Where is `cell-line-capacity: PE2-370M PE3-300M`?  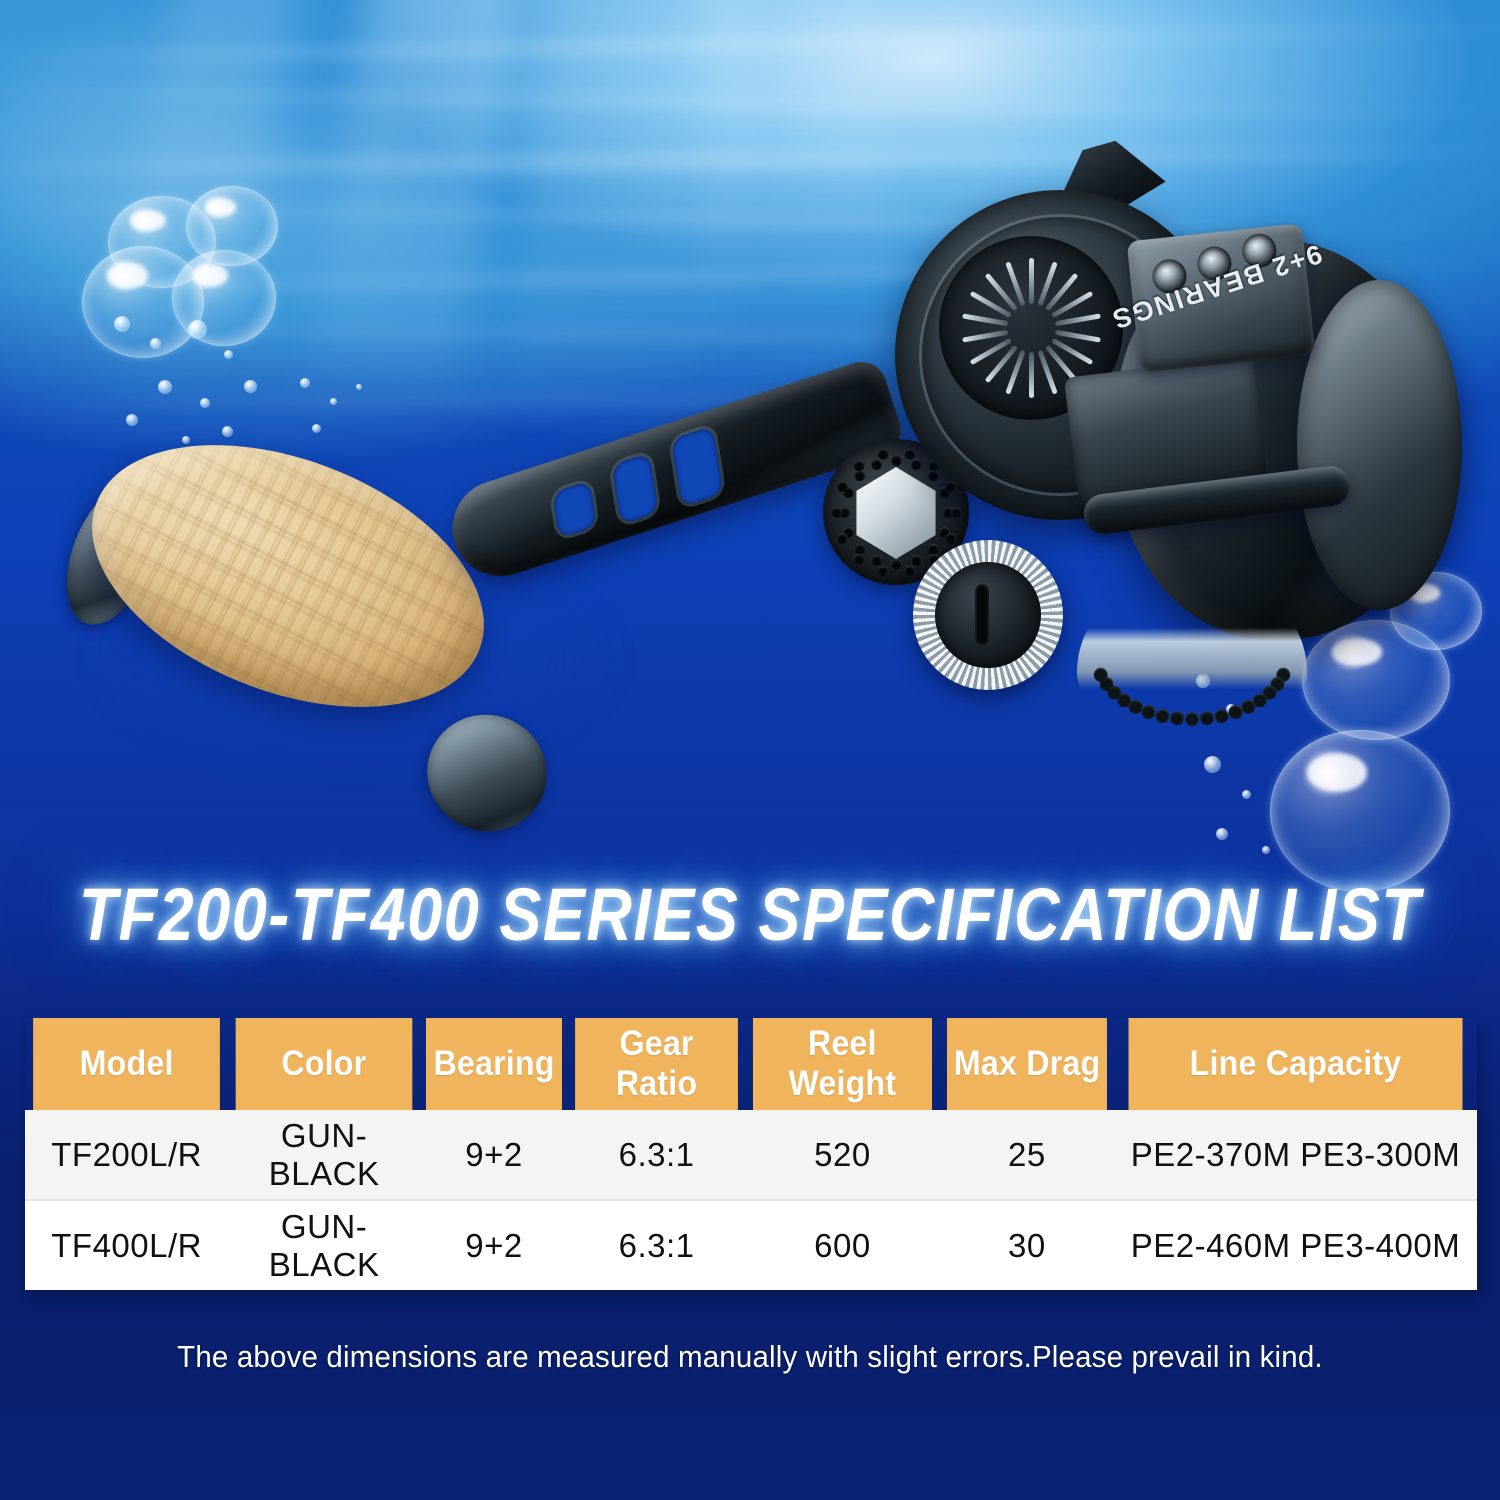
cell-line-capacity: PE2-370M PE3-300M is located at coordinates (1295, 1155).